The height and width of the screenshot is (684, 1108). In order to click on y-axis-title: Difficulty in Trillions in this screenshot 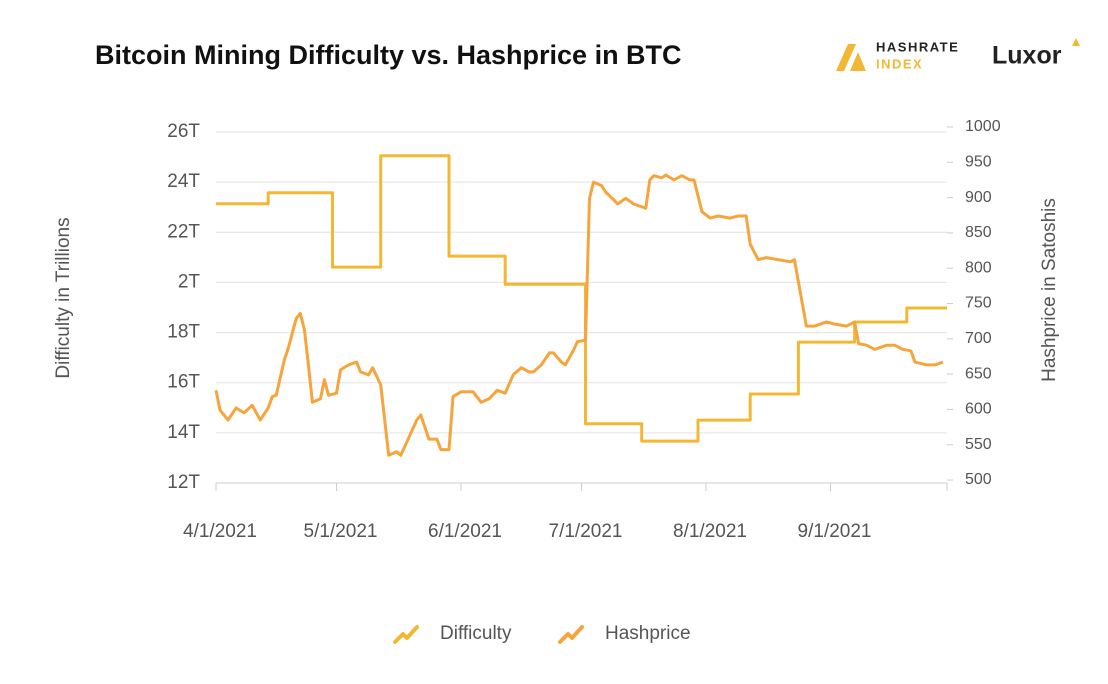, I will do `click(63, 297)`.